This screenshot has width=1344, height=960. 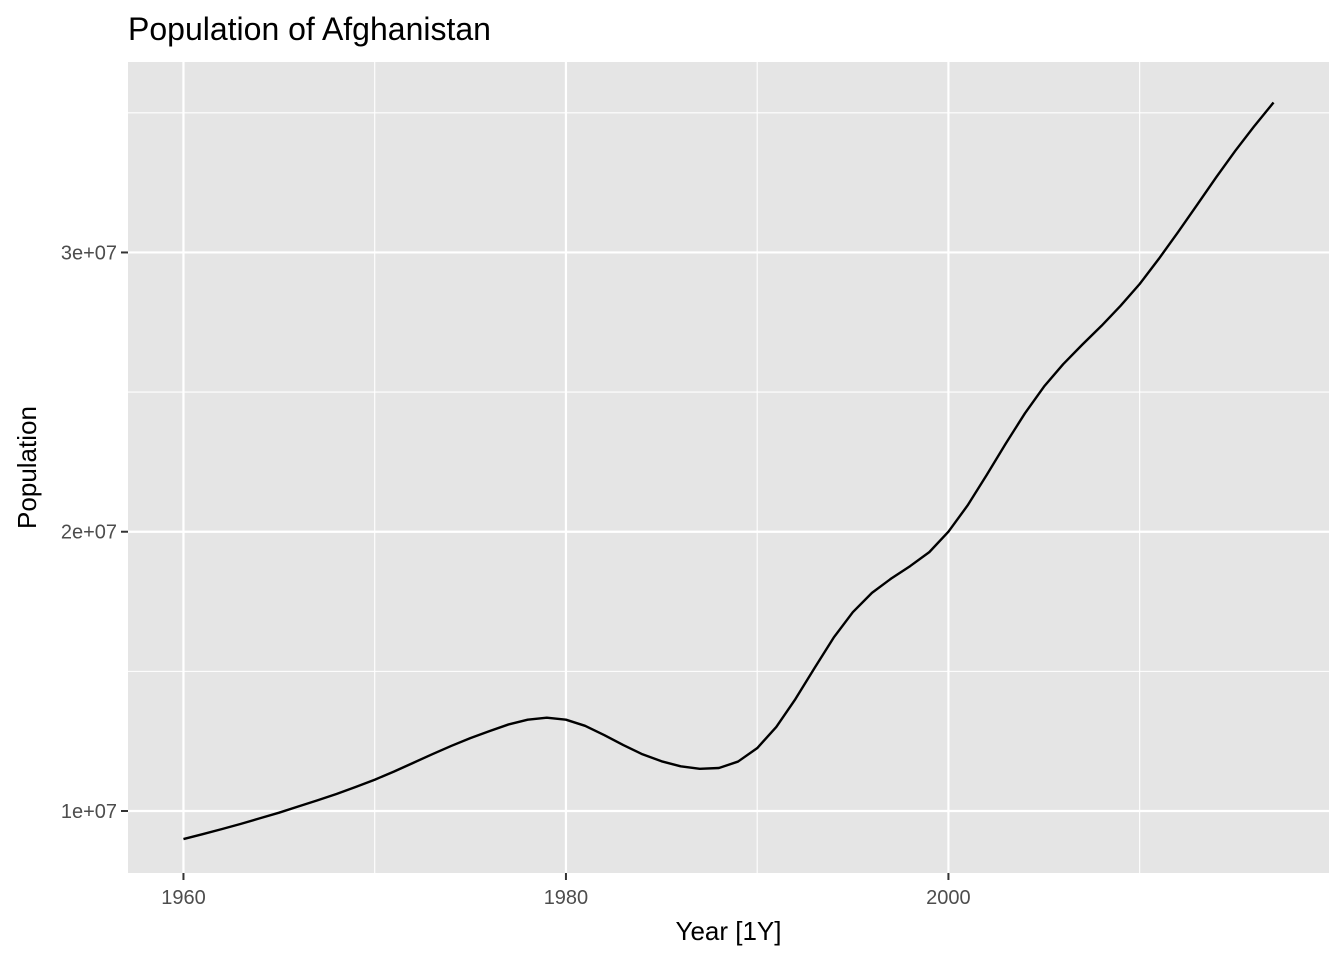 I want to click on y-tick-label: 2e+07, so click(x=89, y=533).